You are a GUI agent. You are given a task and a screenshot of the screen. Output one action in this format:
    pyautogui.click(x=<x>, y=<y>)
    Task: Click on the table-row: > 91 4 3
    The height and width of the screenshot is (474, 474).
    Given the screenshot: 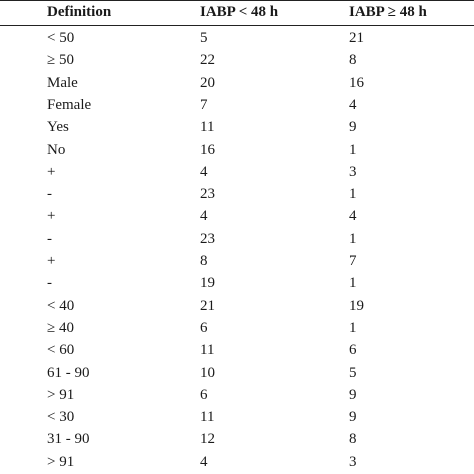 What is the action you would take?
    pyautogui.click(x=237, y=462)
    